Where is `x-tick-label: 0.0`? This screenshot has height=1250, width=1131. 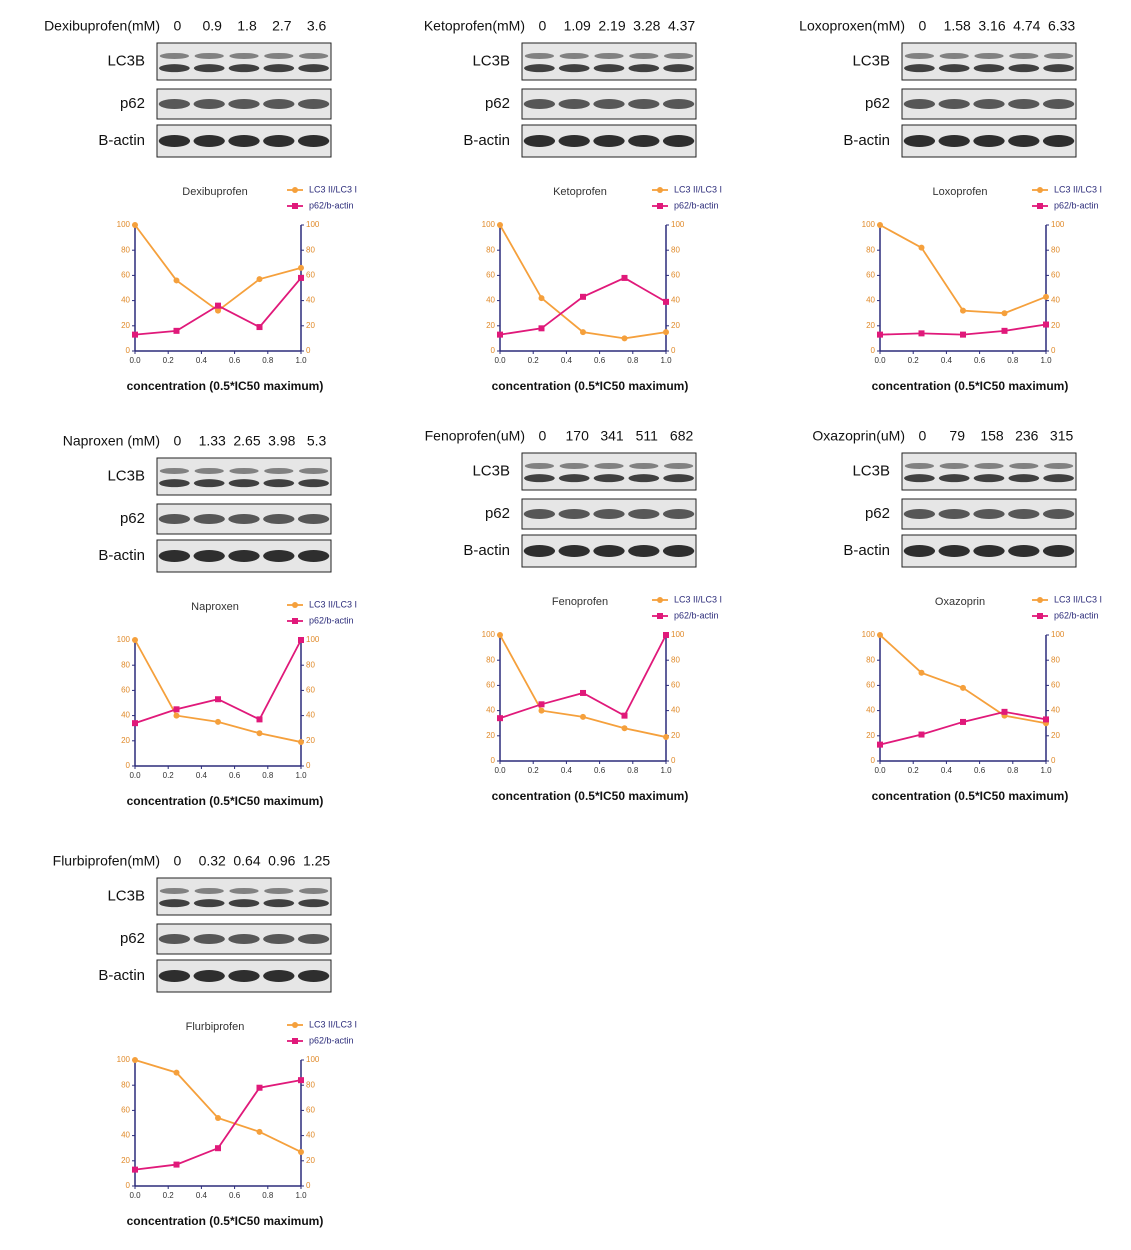 x-tick-label: 0.0 is located at coordinates (135, 360).